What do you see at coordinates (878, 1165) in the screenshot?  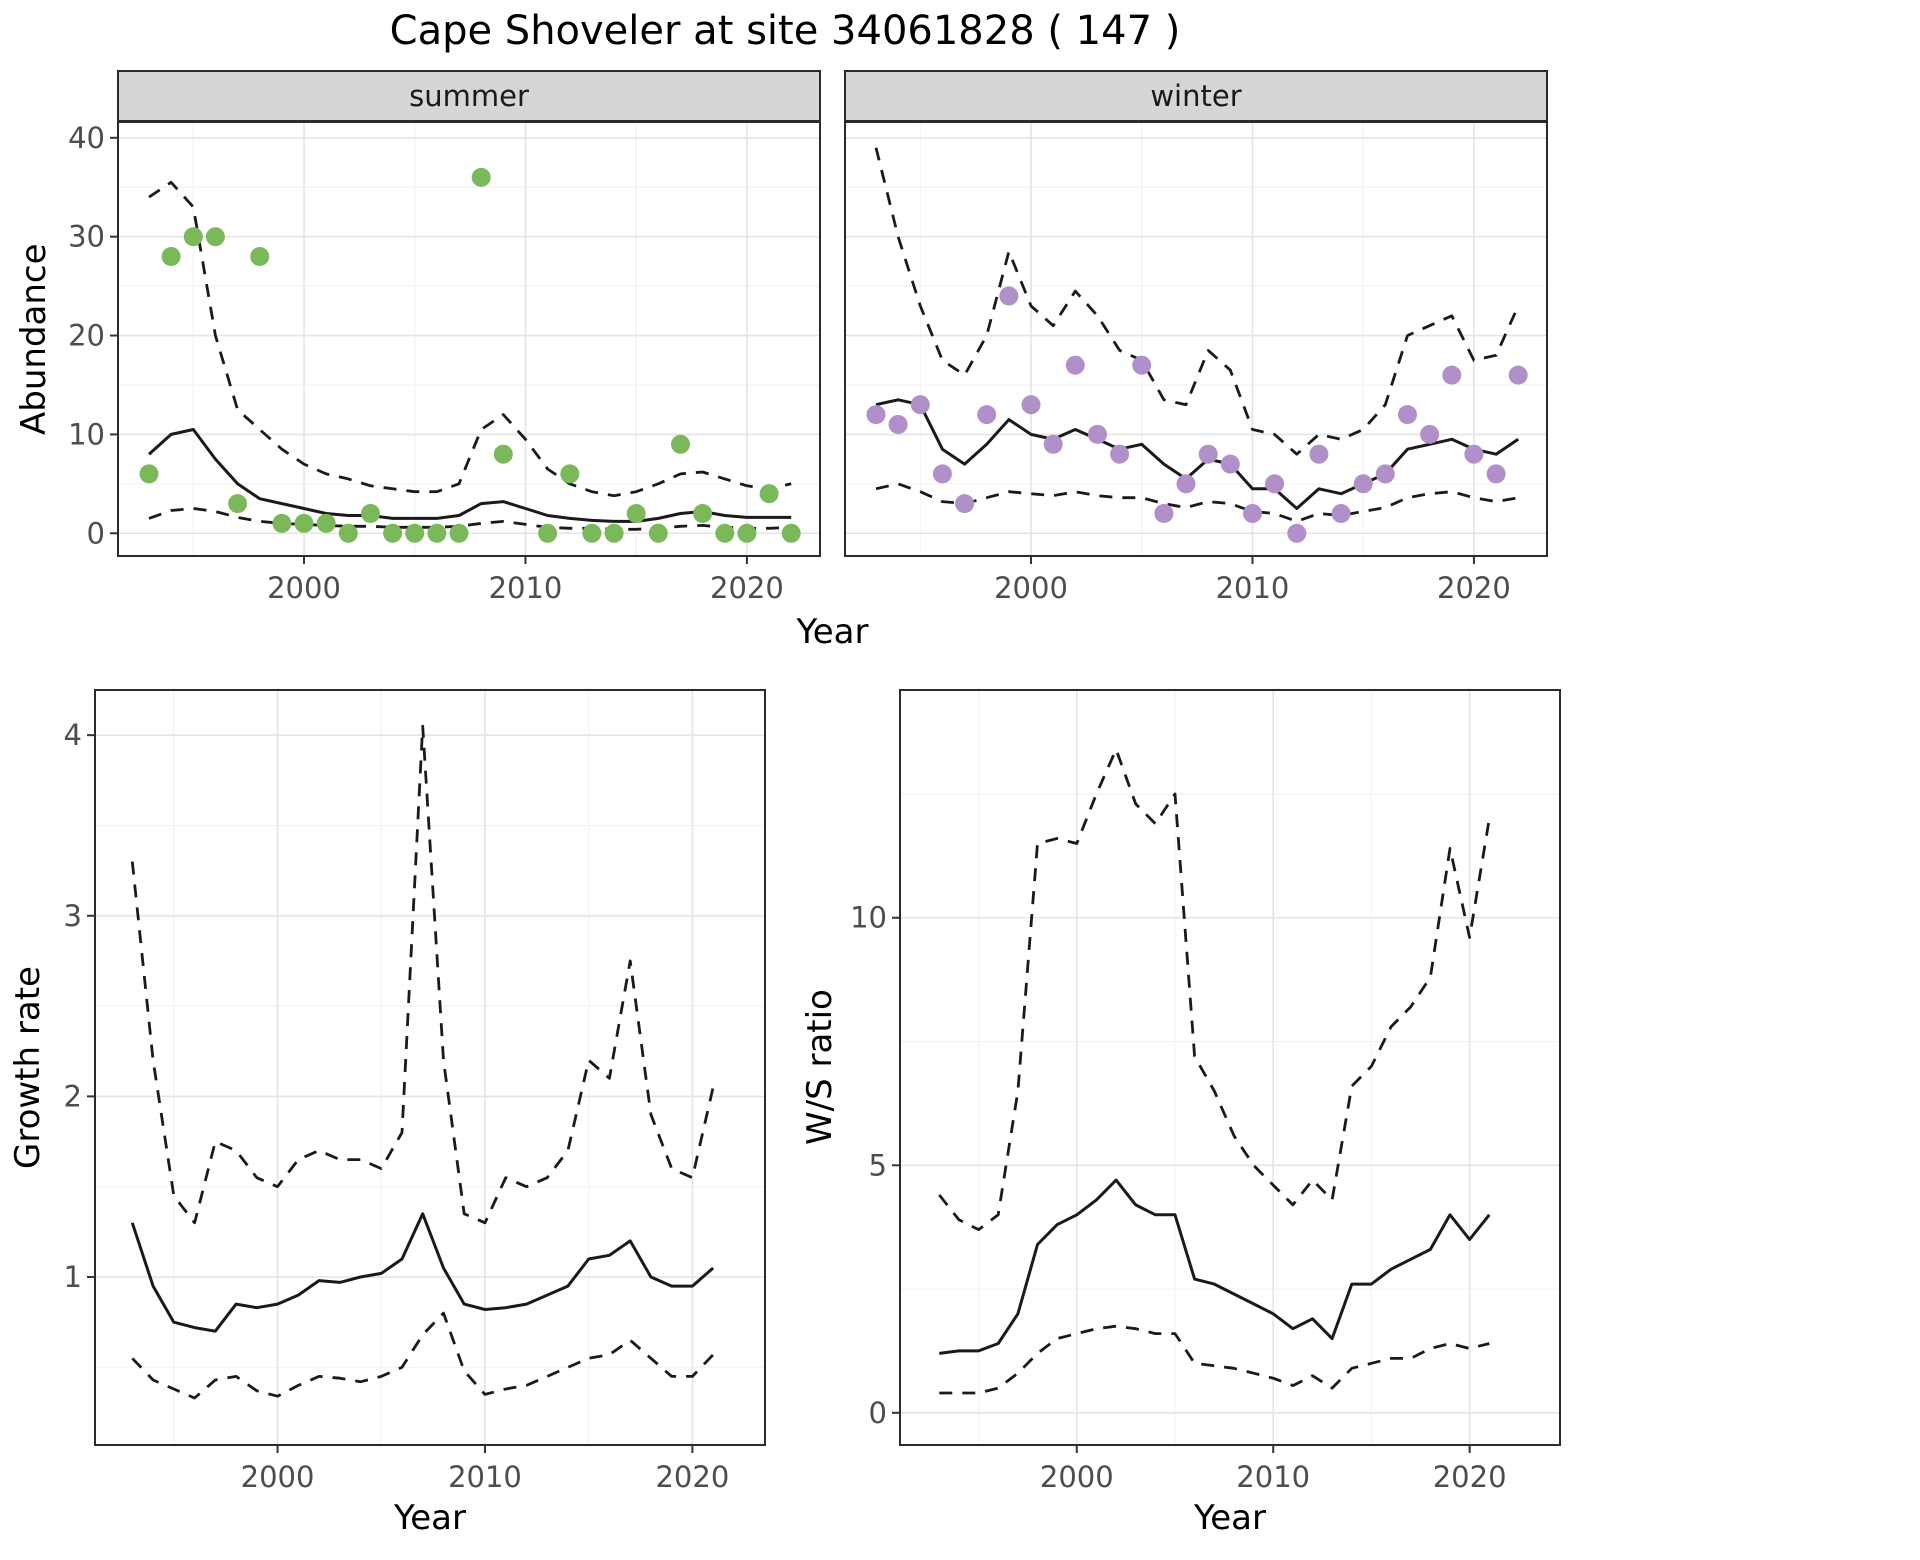 I see `svg-text: 5` at bounding box center [878, 1165].